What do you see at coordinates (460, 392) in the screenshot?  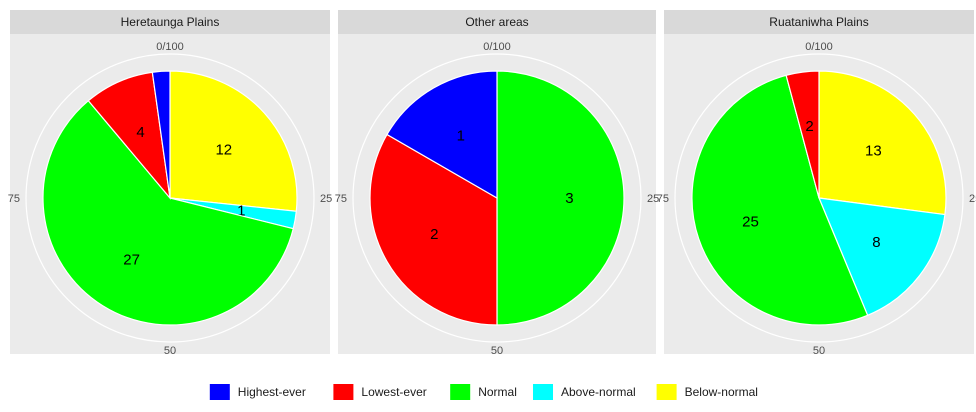 I see `legend-key-normal` at bounding box center [460, 392].